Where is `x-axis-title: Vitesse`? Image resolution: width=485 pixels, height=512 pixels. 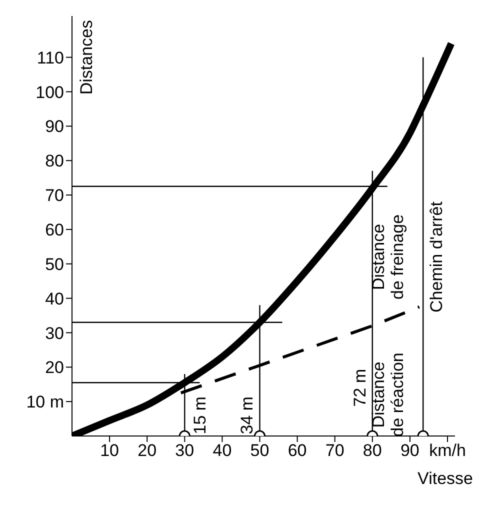
x-axis-title: Vitesse is located at coordinates (445, 478).